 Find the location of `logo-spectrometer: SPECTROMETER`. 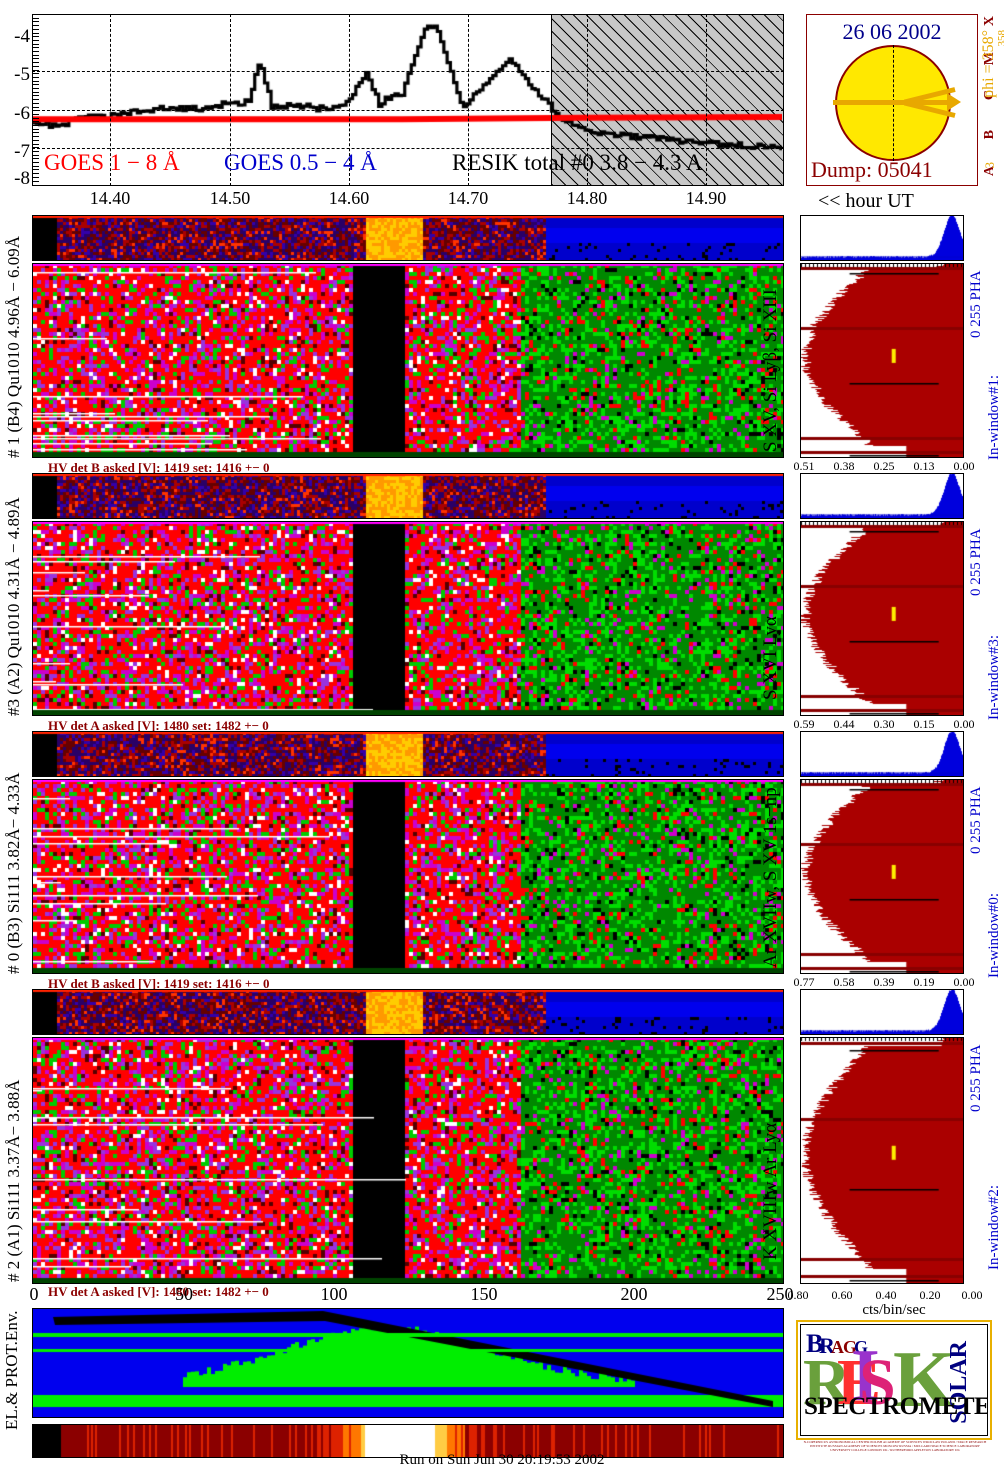

logo-spectrometer: SPECTROMETER is located at coordinates (896, 1406).